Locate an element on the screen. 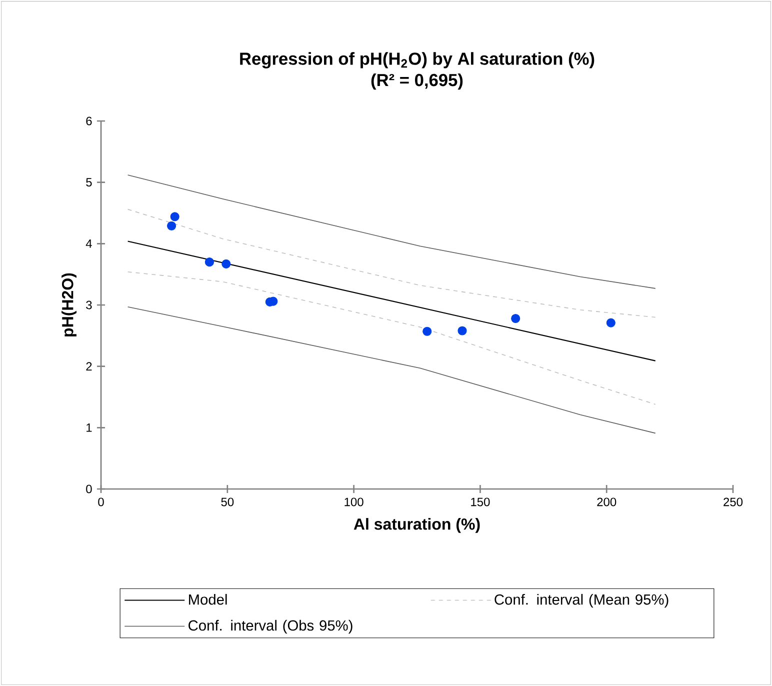  y-tick-label: 0 is located at coordinates (89, 489).